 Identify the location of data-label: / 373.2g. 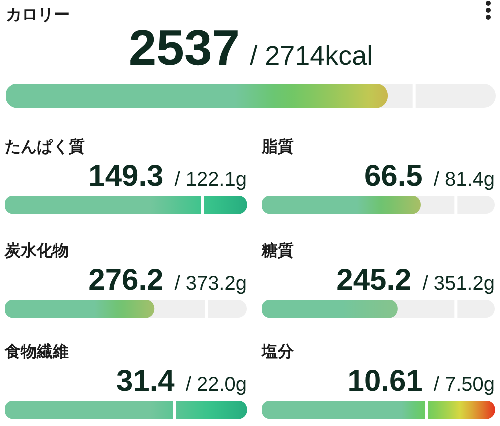
(210, 284).